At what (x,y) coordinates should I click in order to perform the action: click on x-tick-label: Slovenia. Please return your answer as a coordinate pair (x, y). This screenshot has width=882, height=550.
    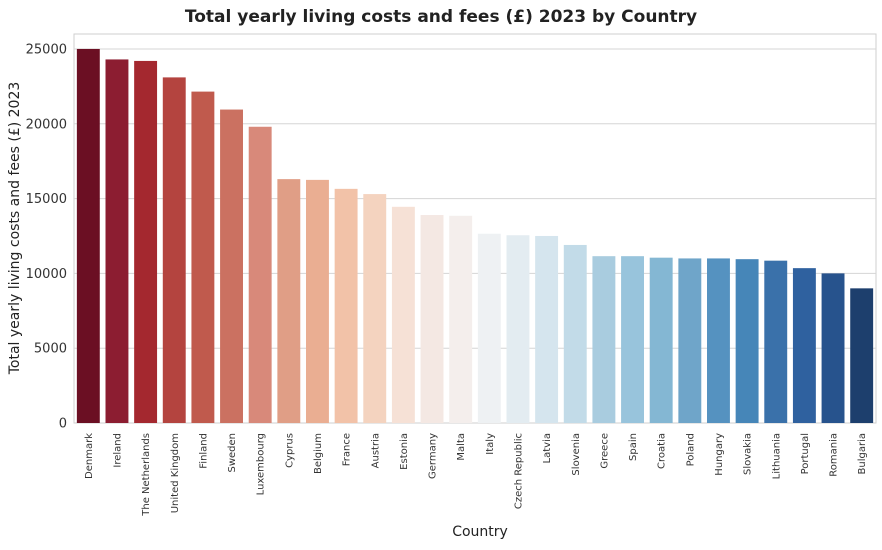
    Looking at the image, I should click on (576, 454).